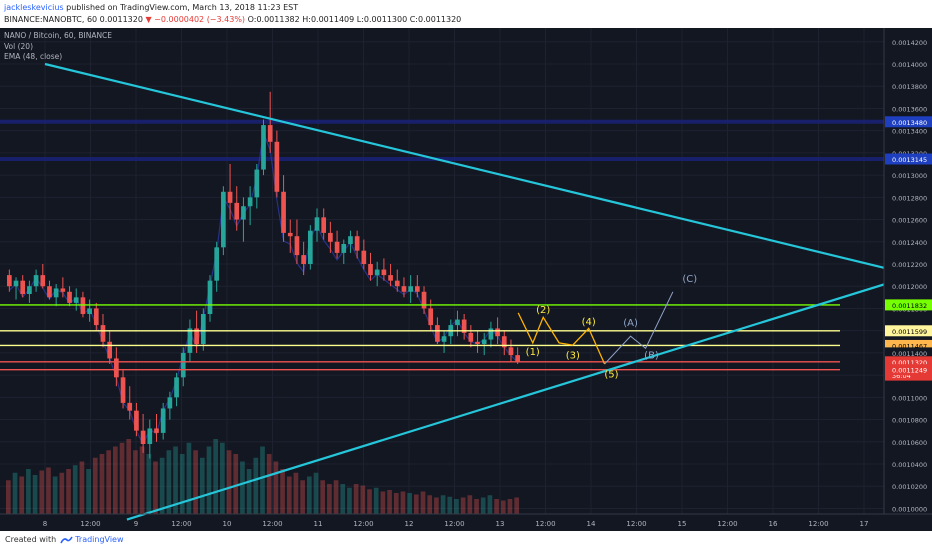 The width and height of the screenshot is (932, 550). What do you see at coordinates (864, 524) in the screenshot?
I see `time-tick-label: 17` at bounding box center [864, 524].